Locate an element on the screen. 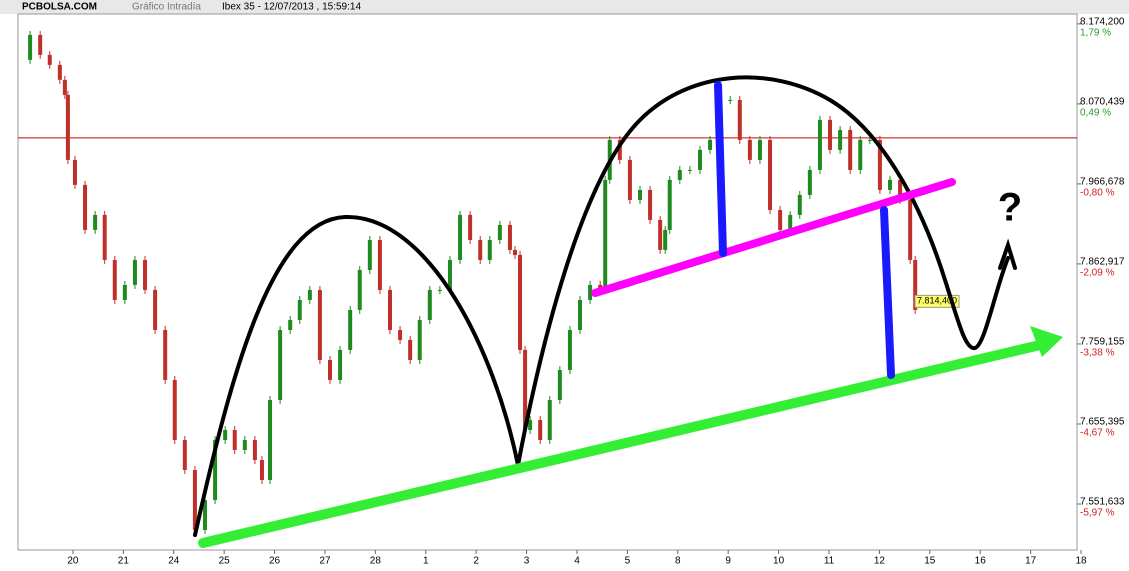 This screenshot has width=1129, height=571. y-tick-label: 7.862,917 is located at coordinates (1102, 262).